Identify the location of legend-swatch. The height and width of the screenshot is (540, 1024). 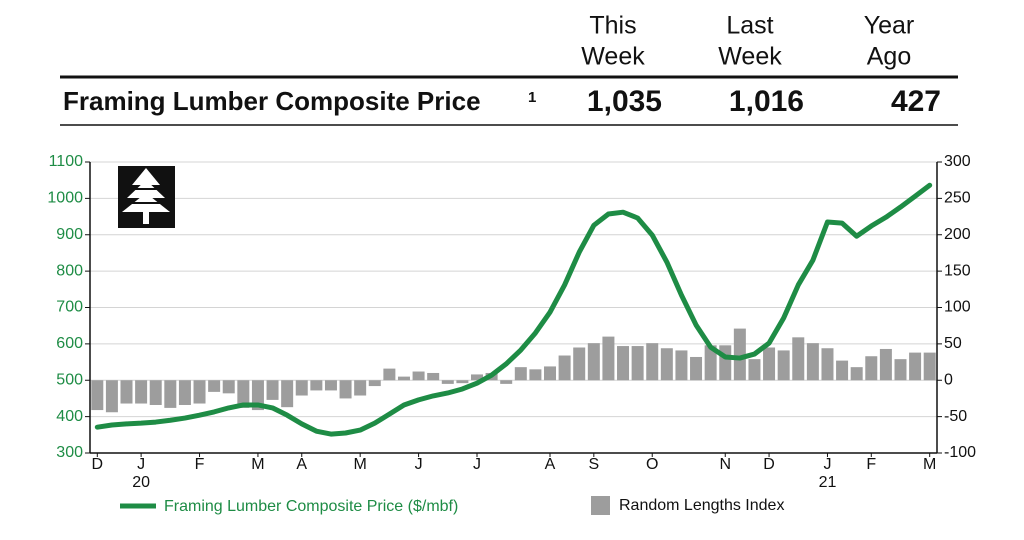
(600, 505).